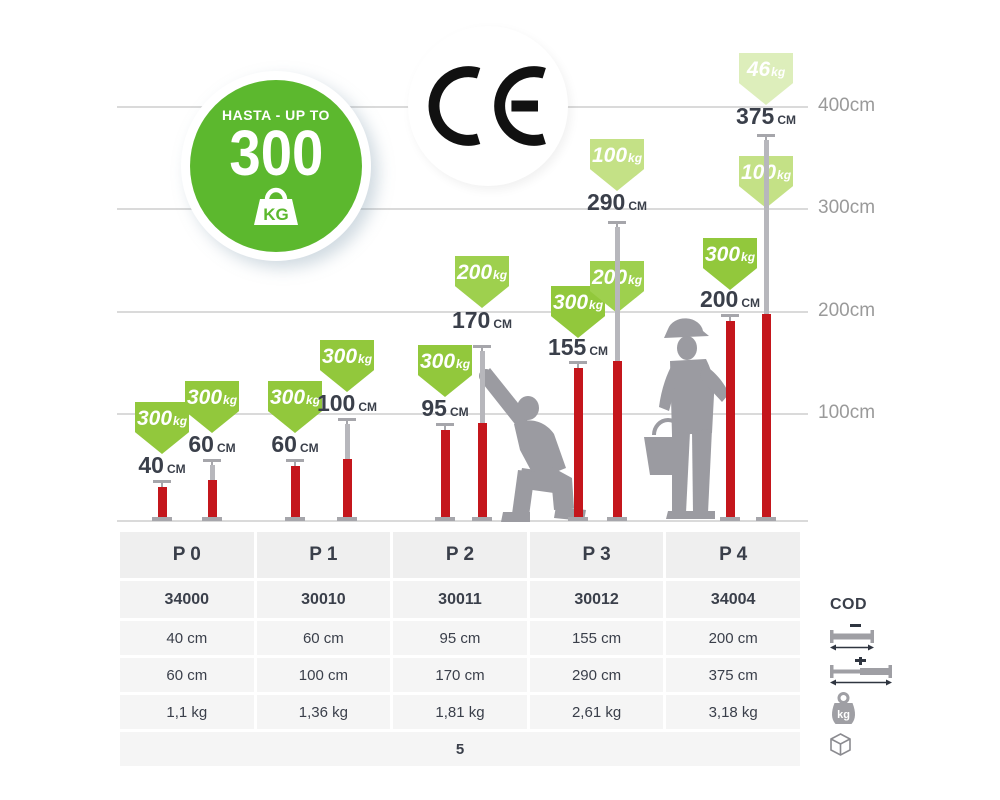 The height and width of the screenshot is (800, 1000). I want to click on cod-label: COD, so click(849, 604).